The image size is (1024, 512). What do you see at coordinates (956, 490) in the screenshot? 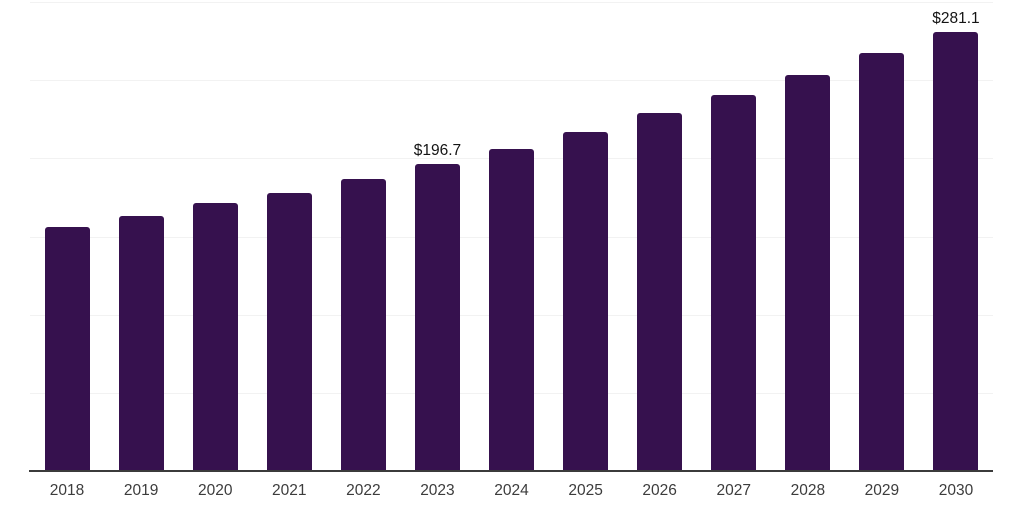
I see `x-axis-tick-label: 2030` at bounding box center [956, 490].